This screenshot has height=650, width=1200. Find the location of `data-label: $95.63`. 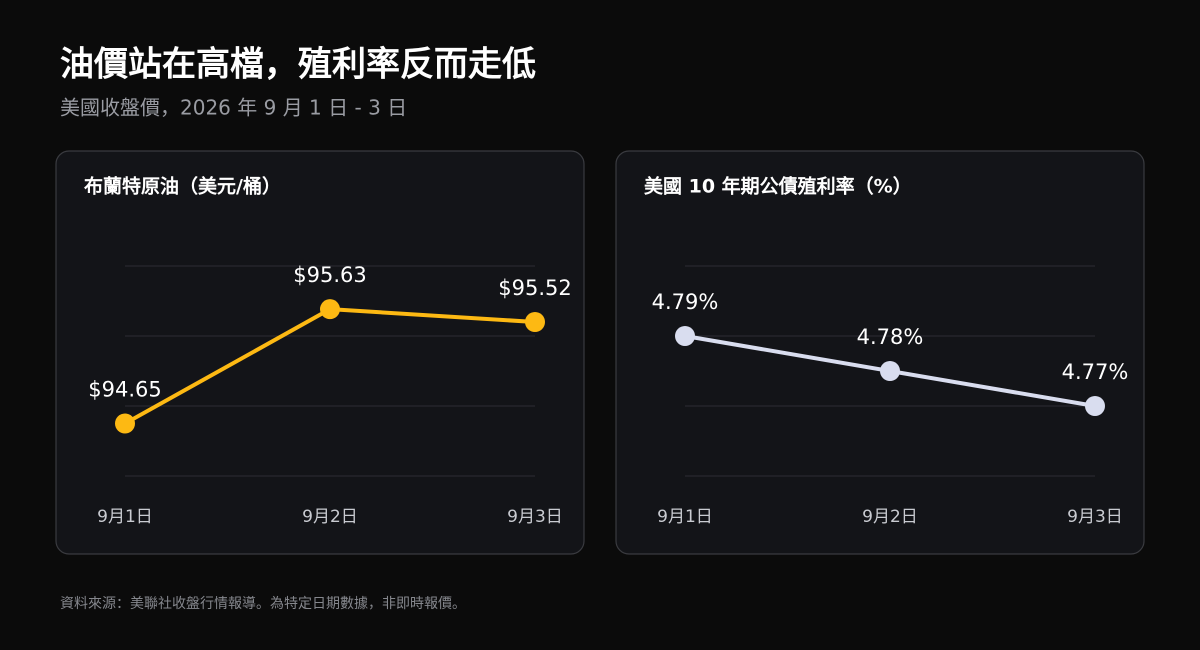

data-label: $95.63 is located at coordinates (329, 275).